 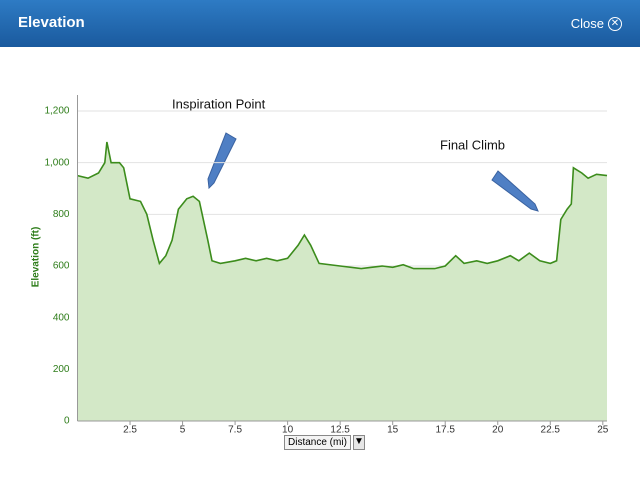 What do you see at coordinates (61, 369) in the screenshot?
I see `y-tick-label: 200` at bounding box center [61, 369].